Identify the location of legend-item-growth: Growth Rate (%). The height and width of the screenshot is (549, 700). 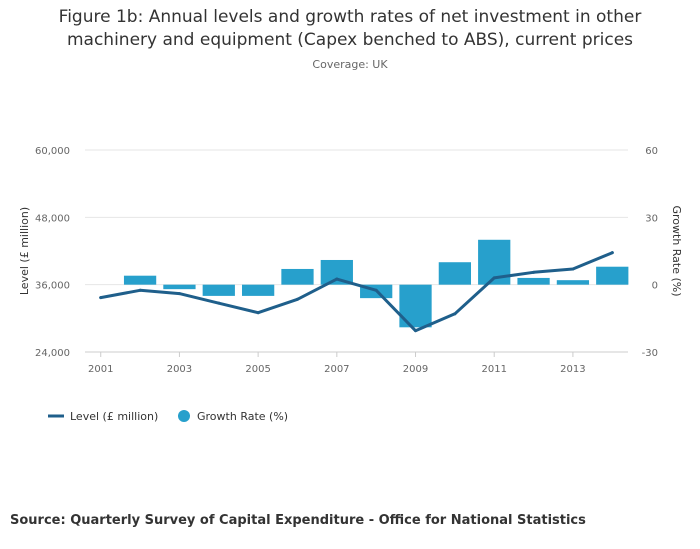
(233, 416).